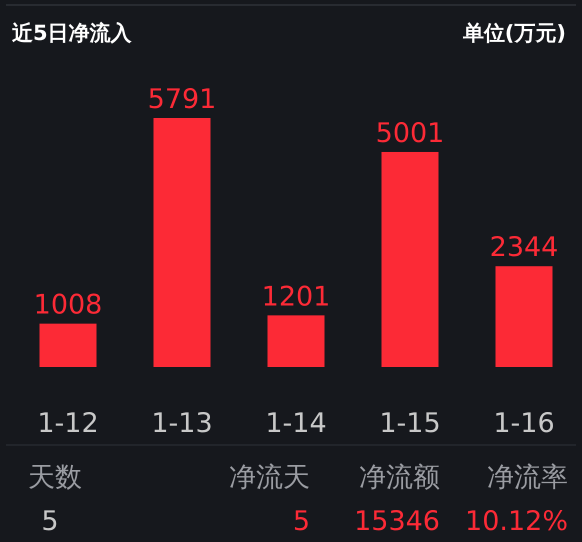 This screenshot has height=542, width=582. I want to click on text: 净流率, so click(527, 477).